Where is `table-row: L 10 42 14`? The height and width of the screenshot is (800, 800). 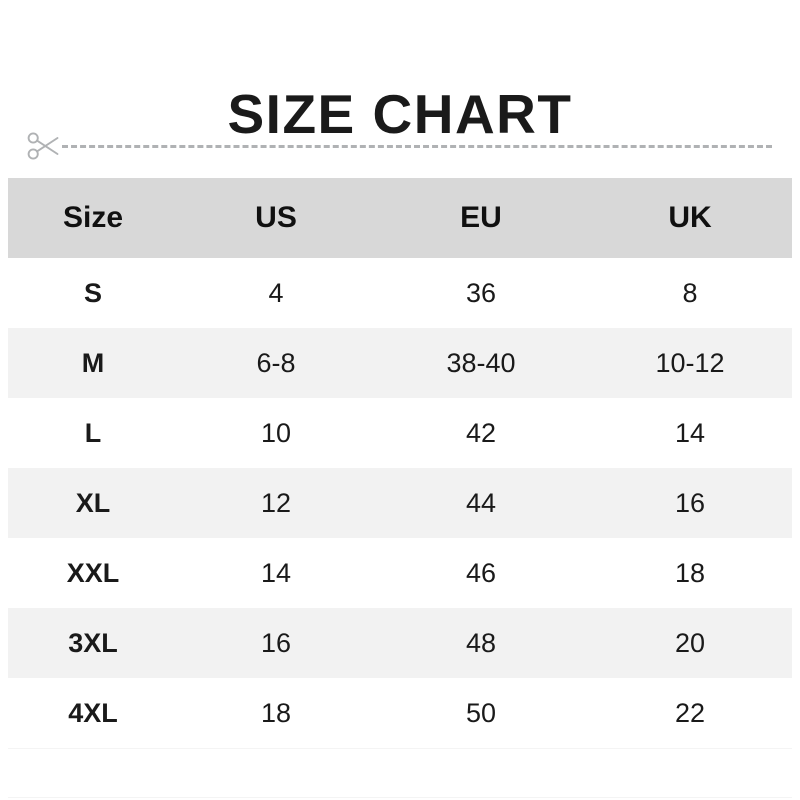
table-row: L 10 42 14 is located at coordinates (400, 433).